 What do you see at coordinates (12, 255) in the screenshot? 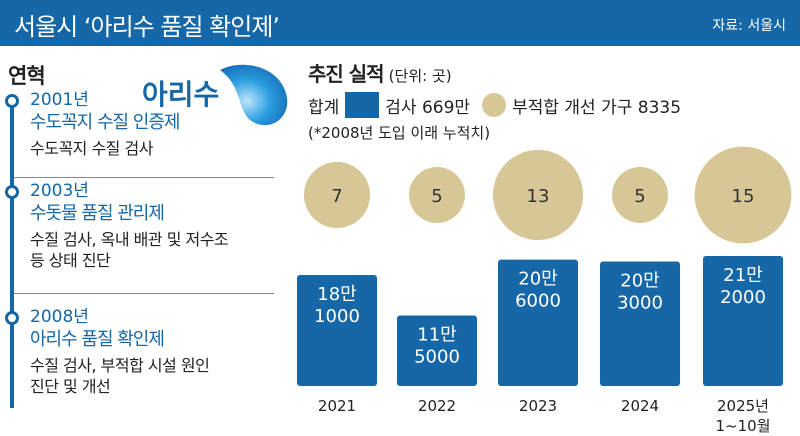
I see `timeline-line` at bounding box center [12, 255].